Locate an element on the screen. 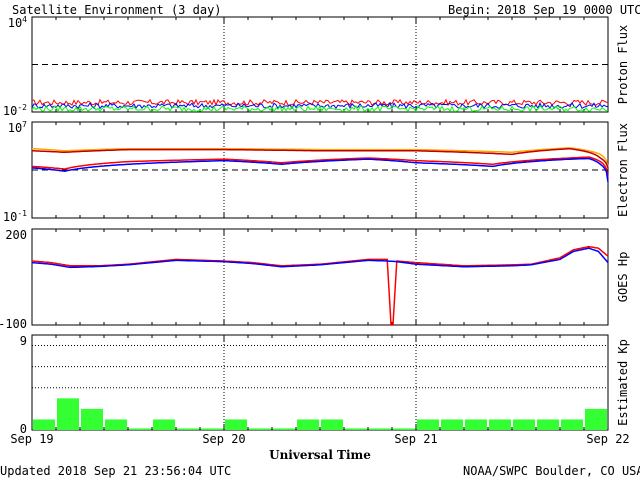  begin-value: 2018 Sep 19 0000 UTC is located at coordinates (568, 10).